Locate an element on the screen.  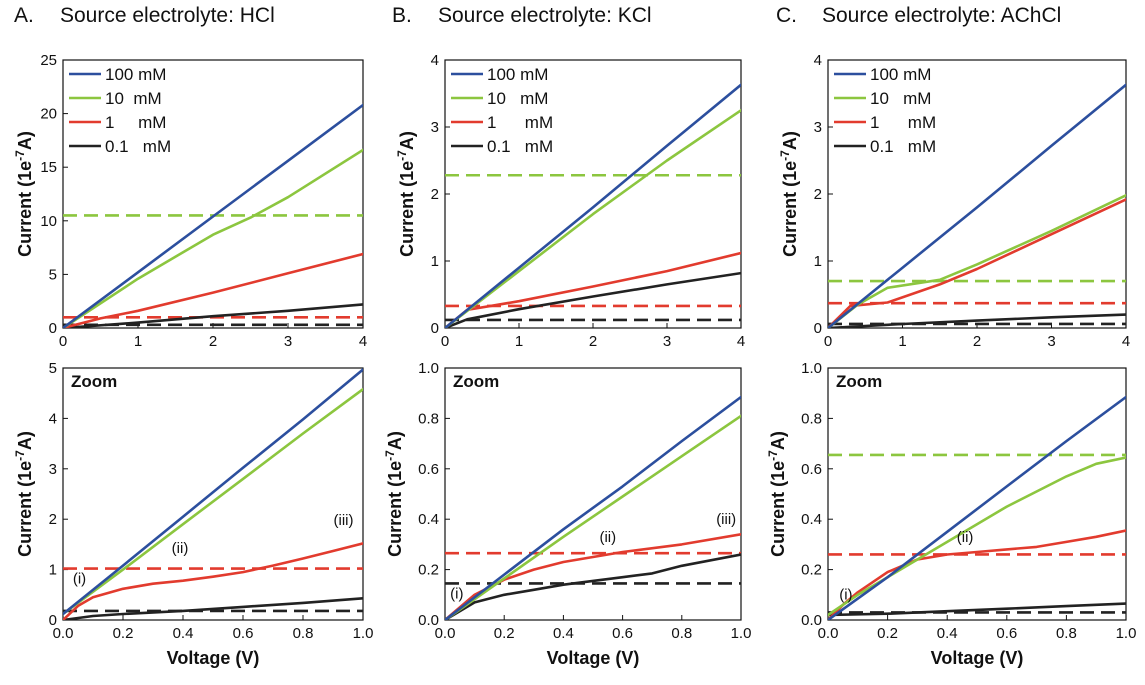
y-tick-label: 15 is located at coordinates (48, 167).